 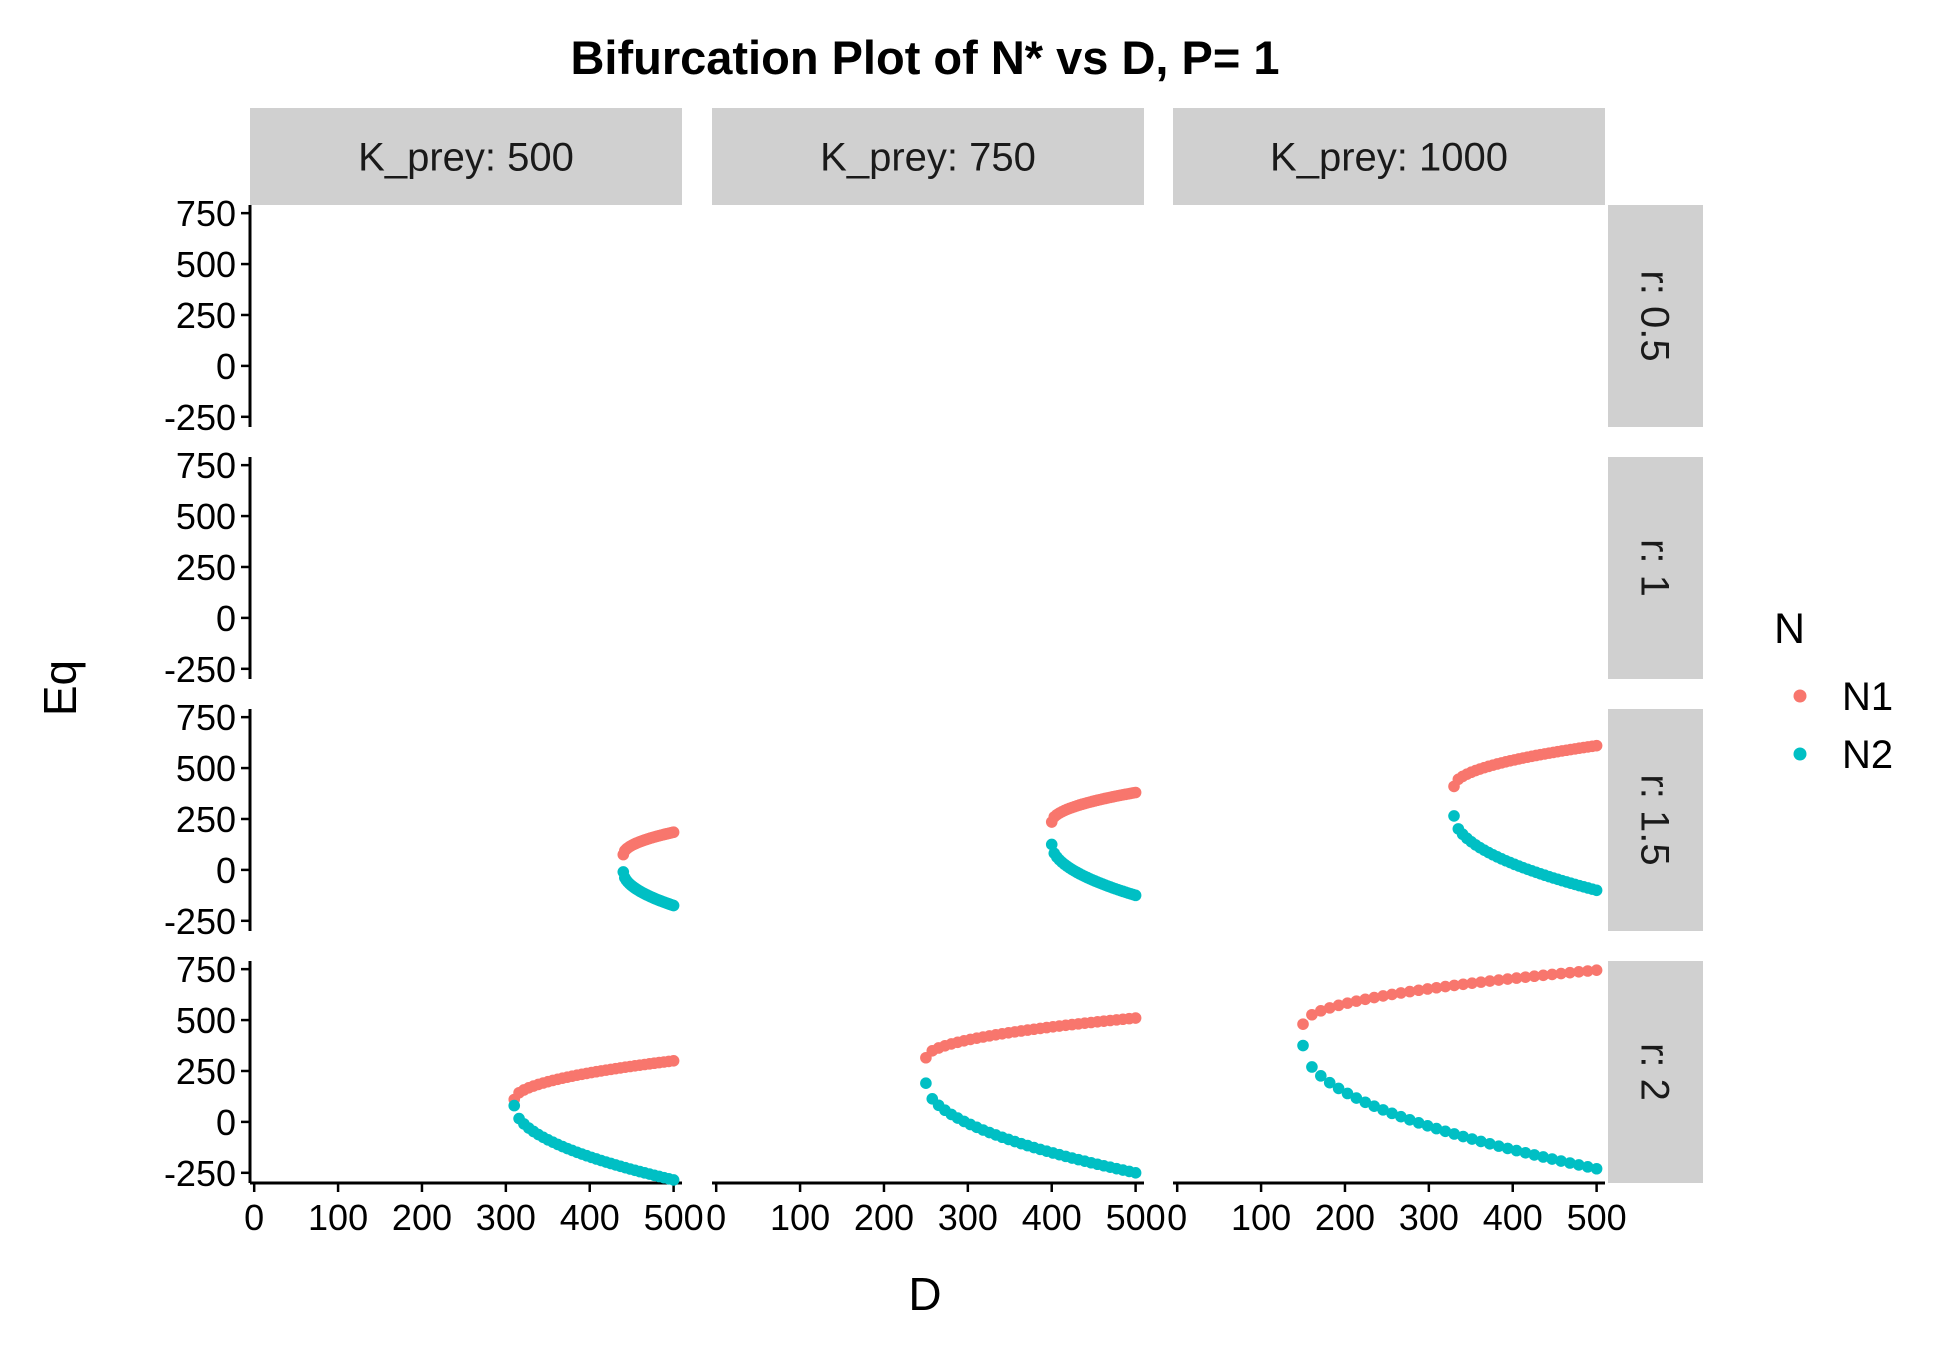 I want to click on row-strip-label: r: 2, so click(x=1655, y=1072).